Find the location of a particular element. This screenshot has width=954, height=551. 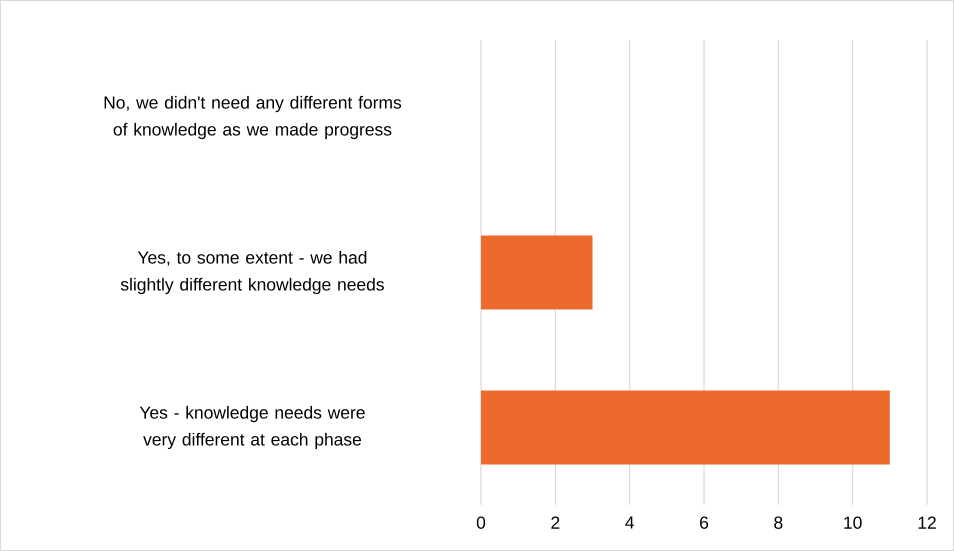

y-tick-label: Yes - knowledge needs were very different at each phase is located at coordinates (252, 428).